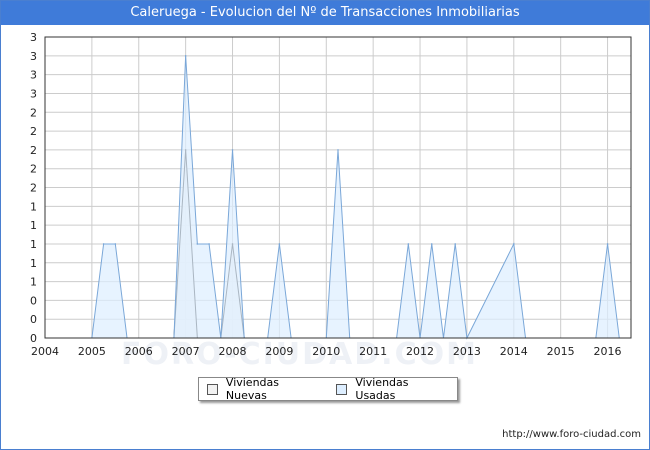  I want to click on x-tick-label: 2014, so click(514, 351).